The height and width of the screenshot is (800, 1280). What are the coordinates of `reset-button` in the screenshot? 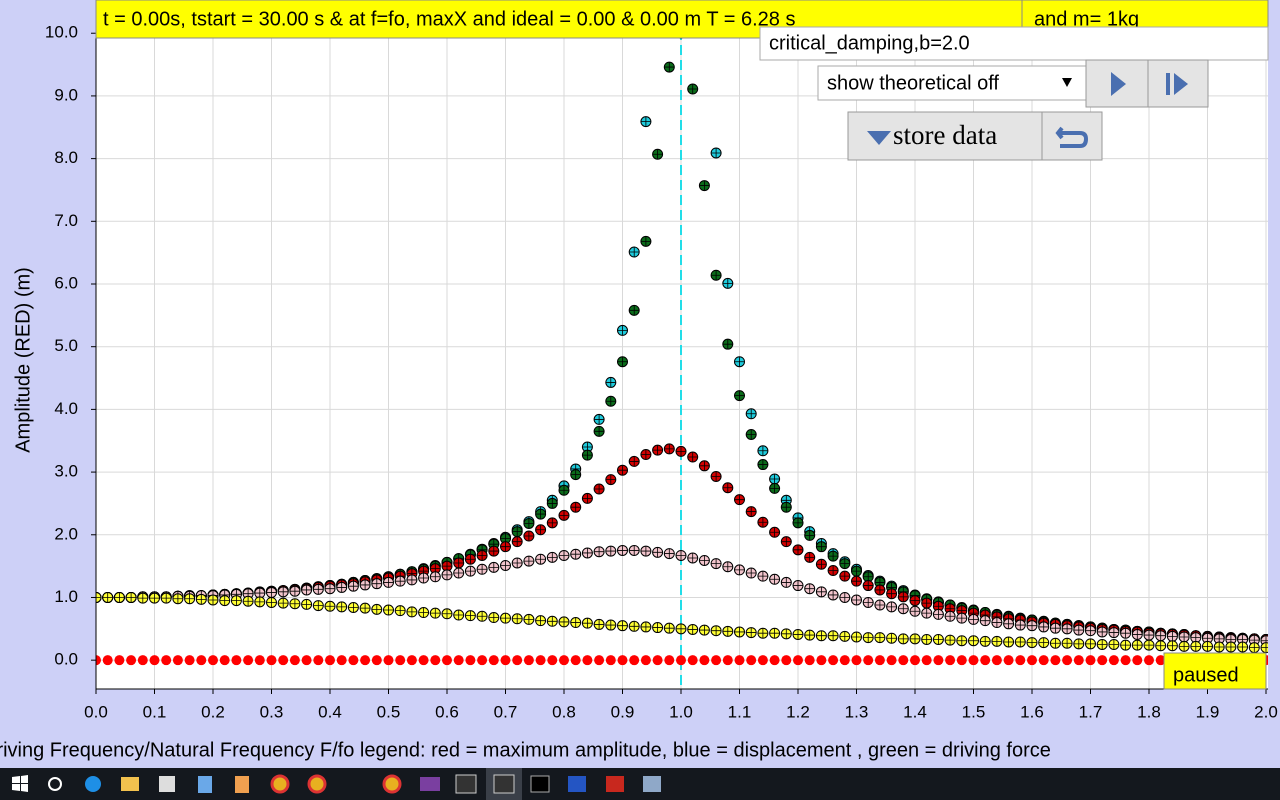 It's located at (1072, 136).